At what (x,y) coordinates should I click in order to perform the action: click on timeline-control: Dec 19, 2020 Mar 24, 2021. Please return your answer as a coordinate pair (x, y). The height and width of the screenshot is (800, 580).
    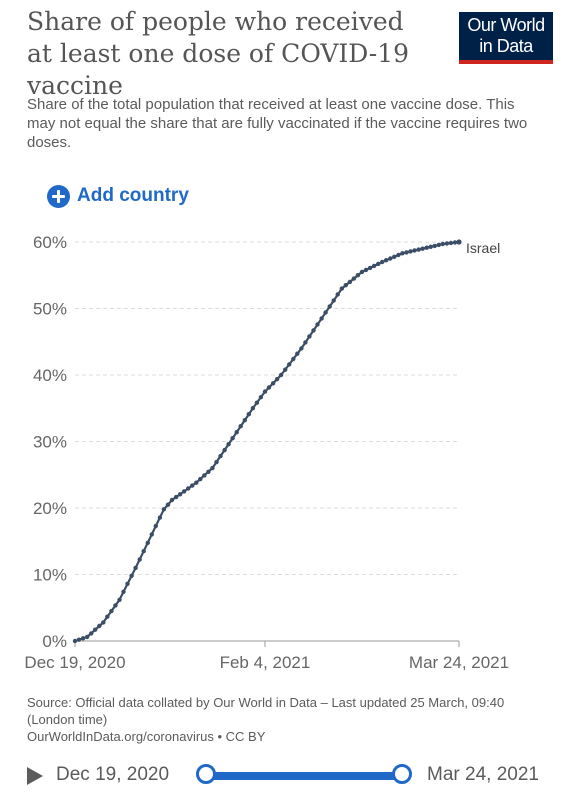
    Looking at the image, I should click on (290, 777).